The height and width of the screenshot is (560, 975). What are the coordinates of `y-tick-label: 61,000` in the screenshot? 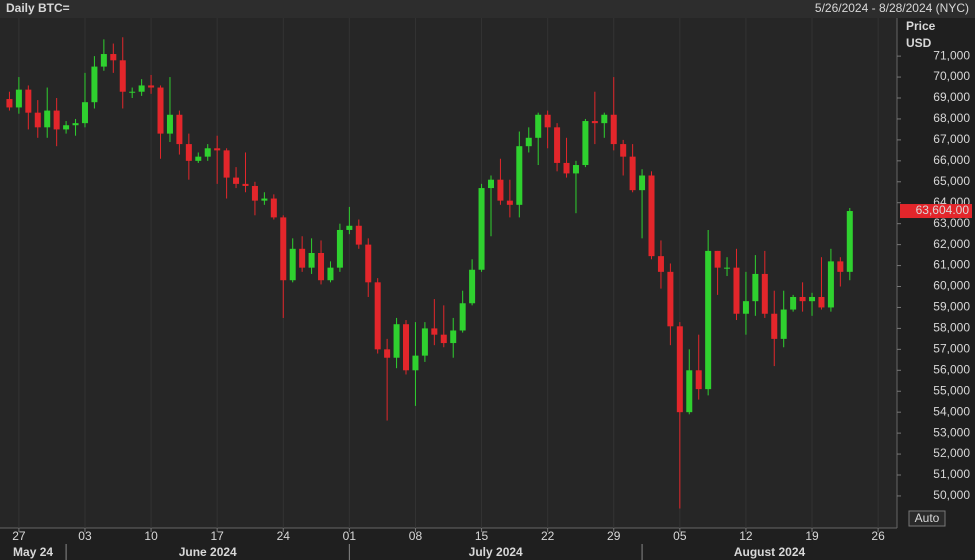 It's located at (951, 265).